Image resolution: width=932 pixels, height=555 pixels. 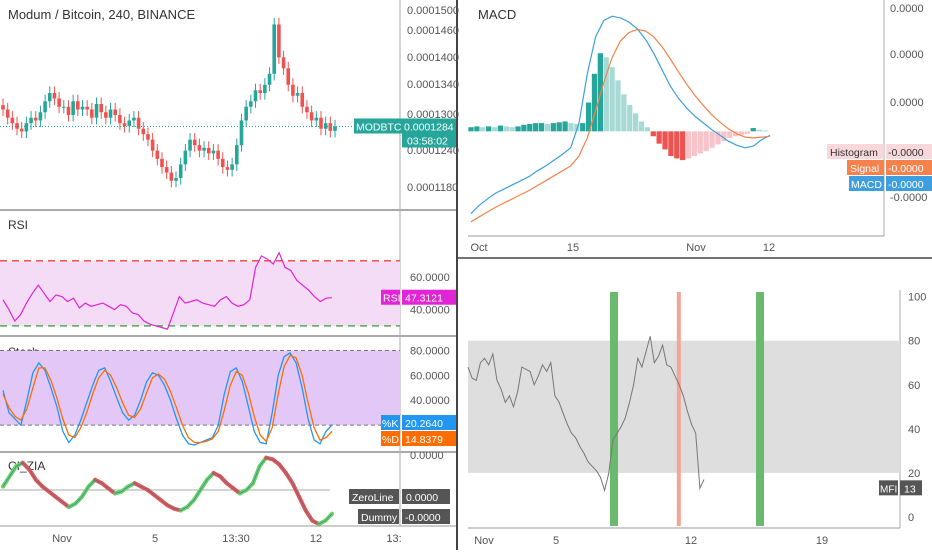 I want to click on mfi-buy-highlight, so click(x=760, y=409).